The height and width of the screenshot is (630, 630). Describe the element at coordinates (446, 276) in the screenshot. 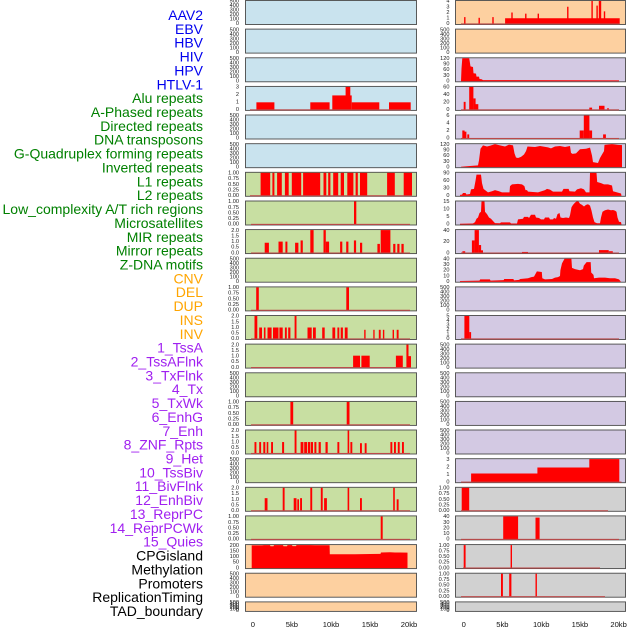

I see `svg-text: 10` at that location.